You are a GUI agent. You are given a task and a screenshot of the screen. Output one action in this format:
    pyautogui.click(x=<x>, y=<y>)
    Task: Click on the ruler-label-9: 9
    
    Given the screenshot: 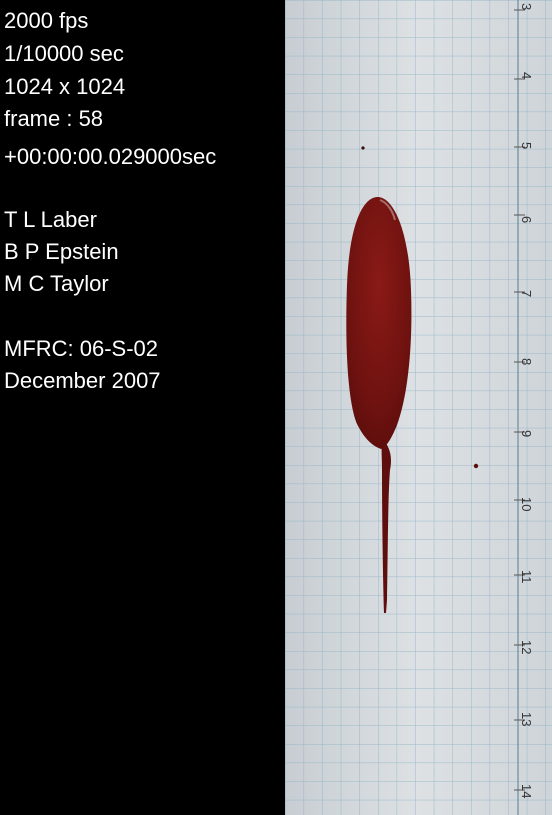 What is the action you would take?
    pyautogui.click(x=526, y=433)
    